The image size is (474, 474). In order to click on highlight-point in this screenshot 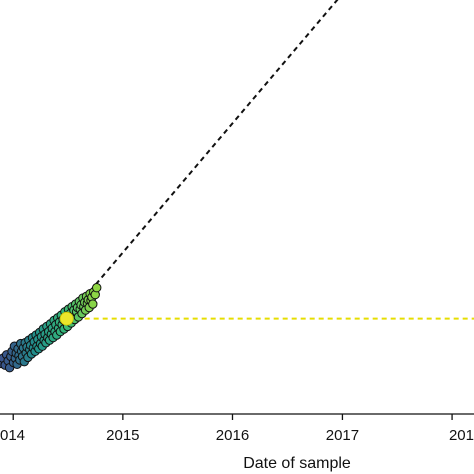, I will do `click(66, 318)`.